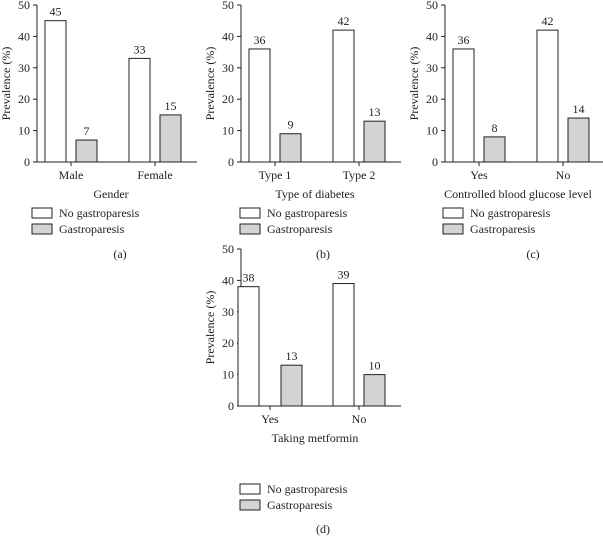  Describe the element at coordinates (56, 12) in the screenshot. I see `data-label: 45` at that location.